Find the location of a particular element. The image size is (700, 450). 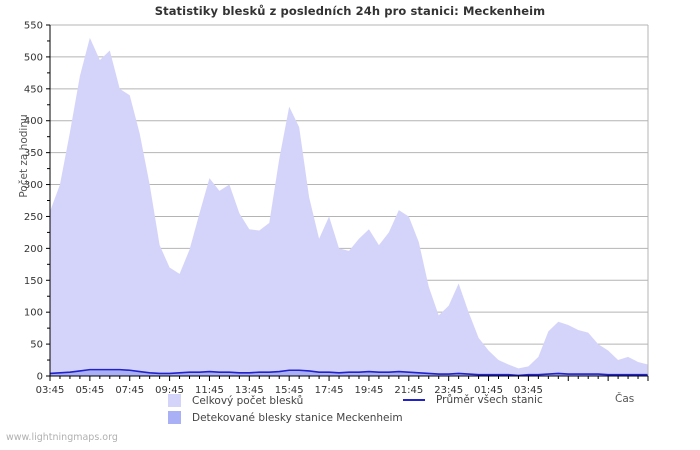

legend-swatch-station-icon is located at coordinates (174, 417).